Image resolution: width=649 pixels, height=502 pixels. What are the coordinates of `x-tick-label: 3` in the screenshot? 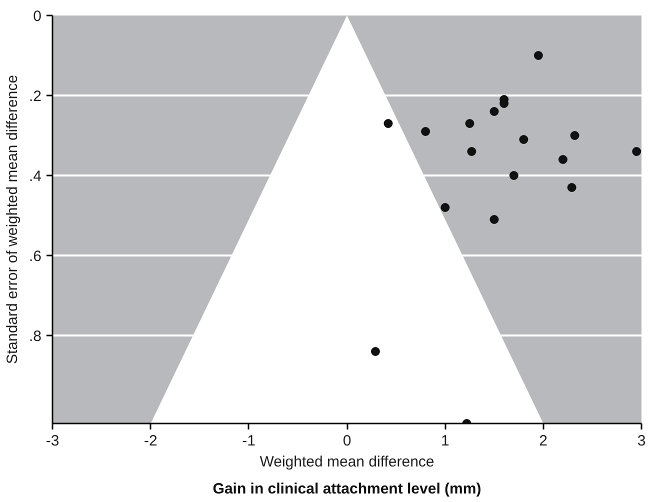 It's located at (641, 441).